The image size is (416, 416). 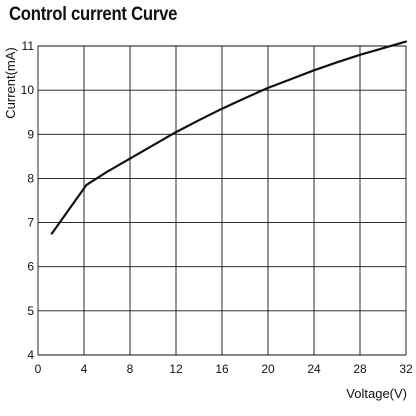 I want to click on y-tick-label: 7, so click(x=30, y=223).